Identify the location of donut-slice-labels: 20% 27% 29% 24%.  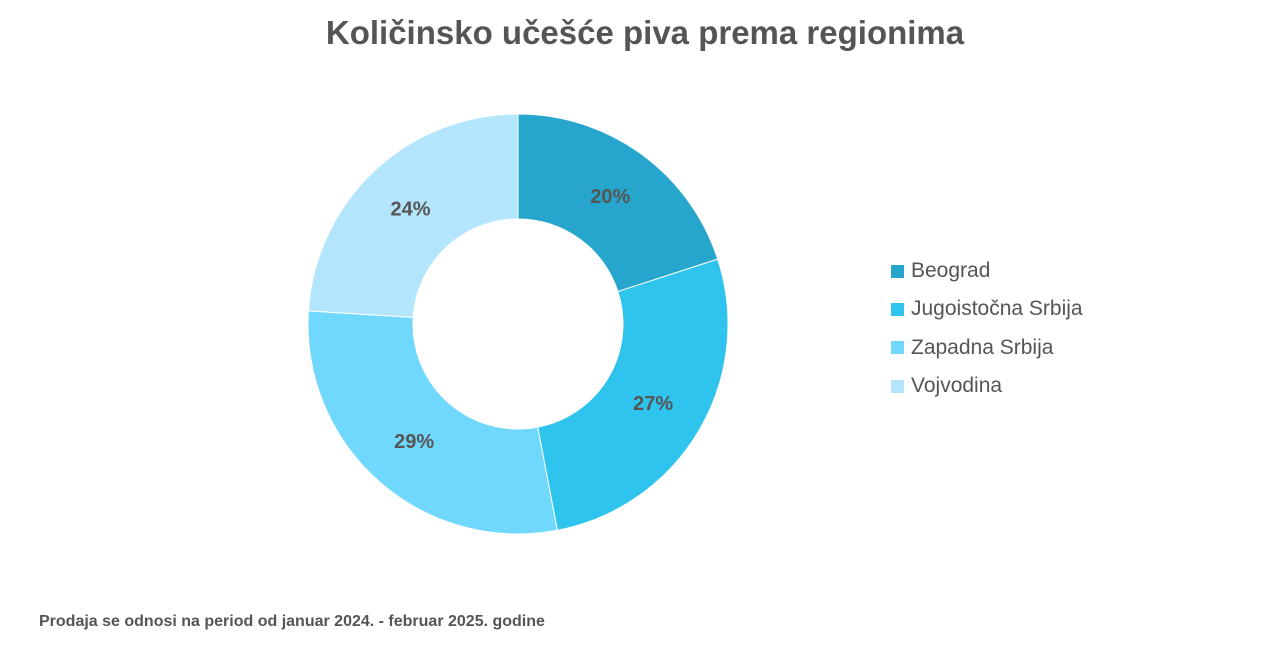
(532, 319).